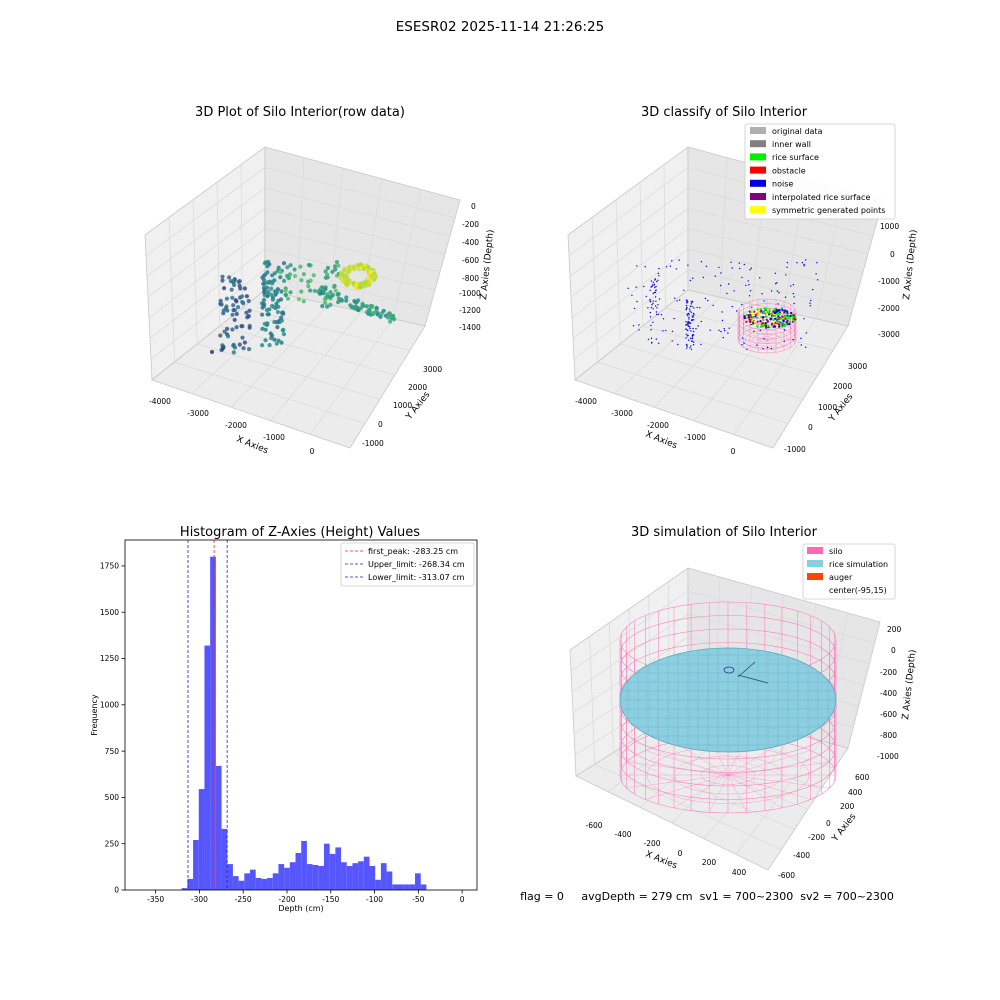 Image resolution: width=1000 pixels, height=1000 pixels. What do you see at coordinates (593, 825) in the screenshot?
I see `panel4-xtick: -600` at bounding box center [593, 825].